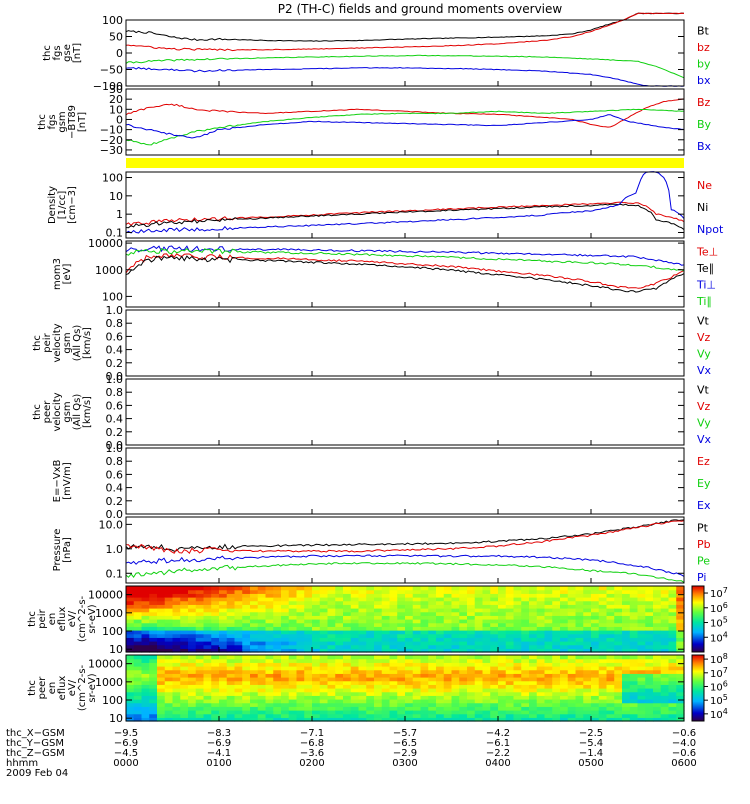 This screenshot has width=750, height=804. Describe the element at coordinates (704, 505) in the screenshot. I see `legend-entry: Ex` at that location.